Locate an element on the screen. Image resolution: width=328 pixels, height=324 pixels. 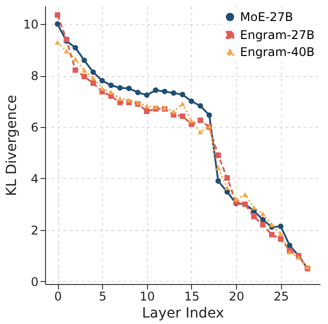
y-tick-label: 8 is located at coordinates (34, 76).